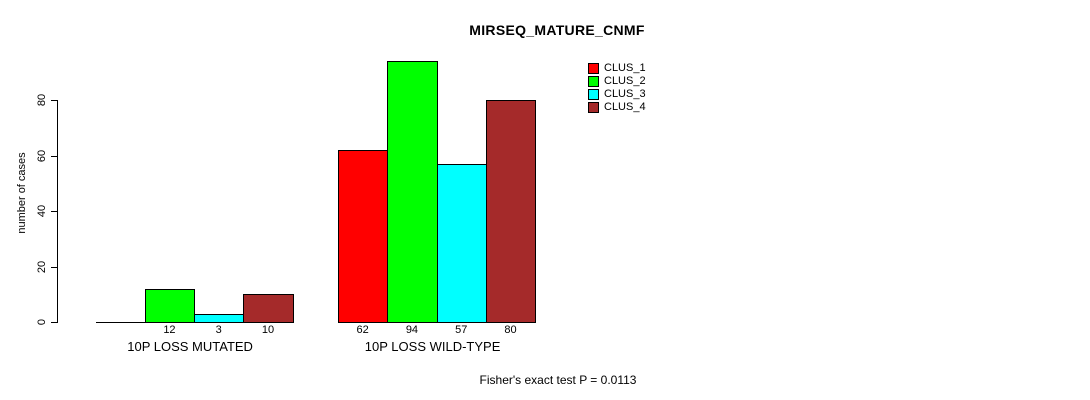 Image resolution: width=1090 pixels, height=400 pixels. What do you see at coordinates (625, 107) in the screenshot?
I see `legend-label: CLUS_4` at bounding box center [625, 107].